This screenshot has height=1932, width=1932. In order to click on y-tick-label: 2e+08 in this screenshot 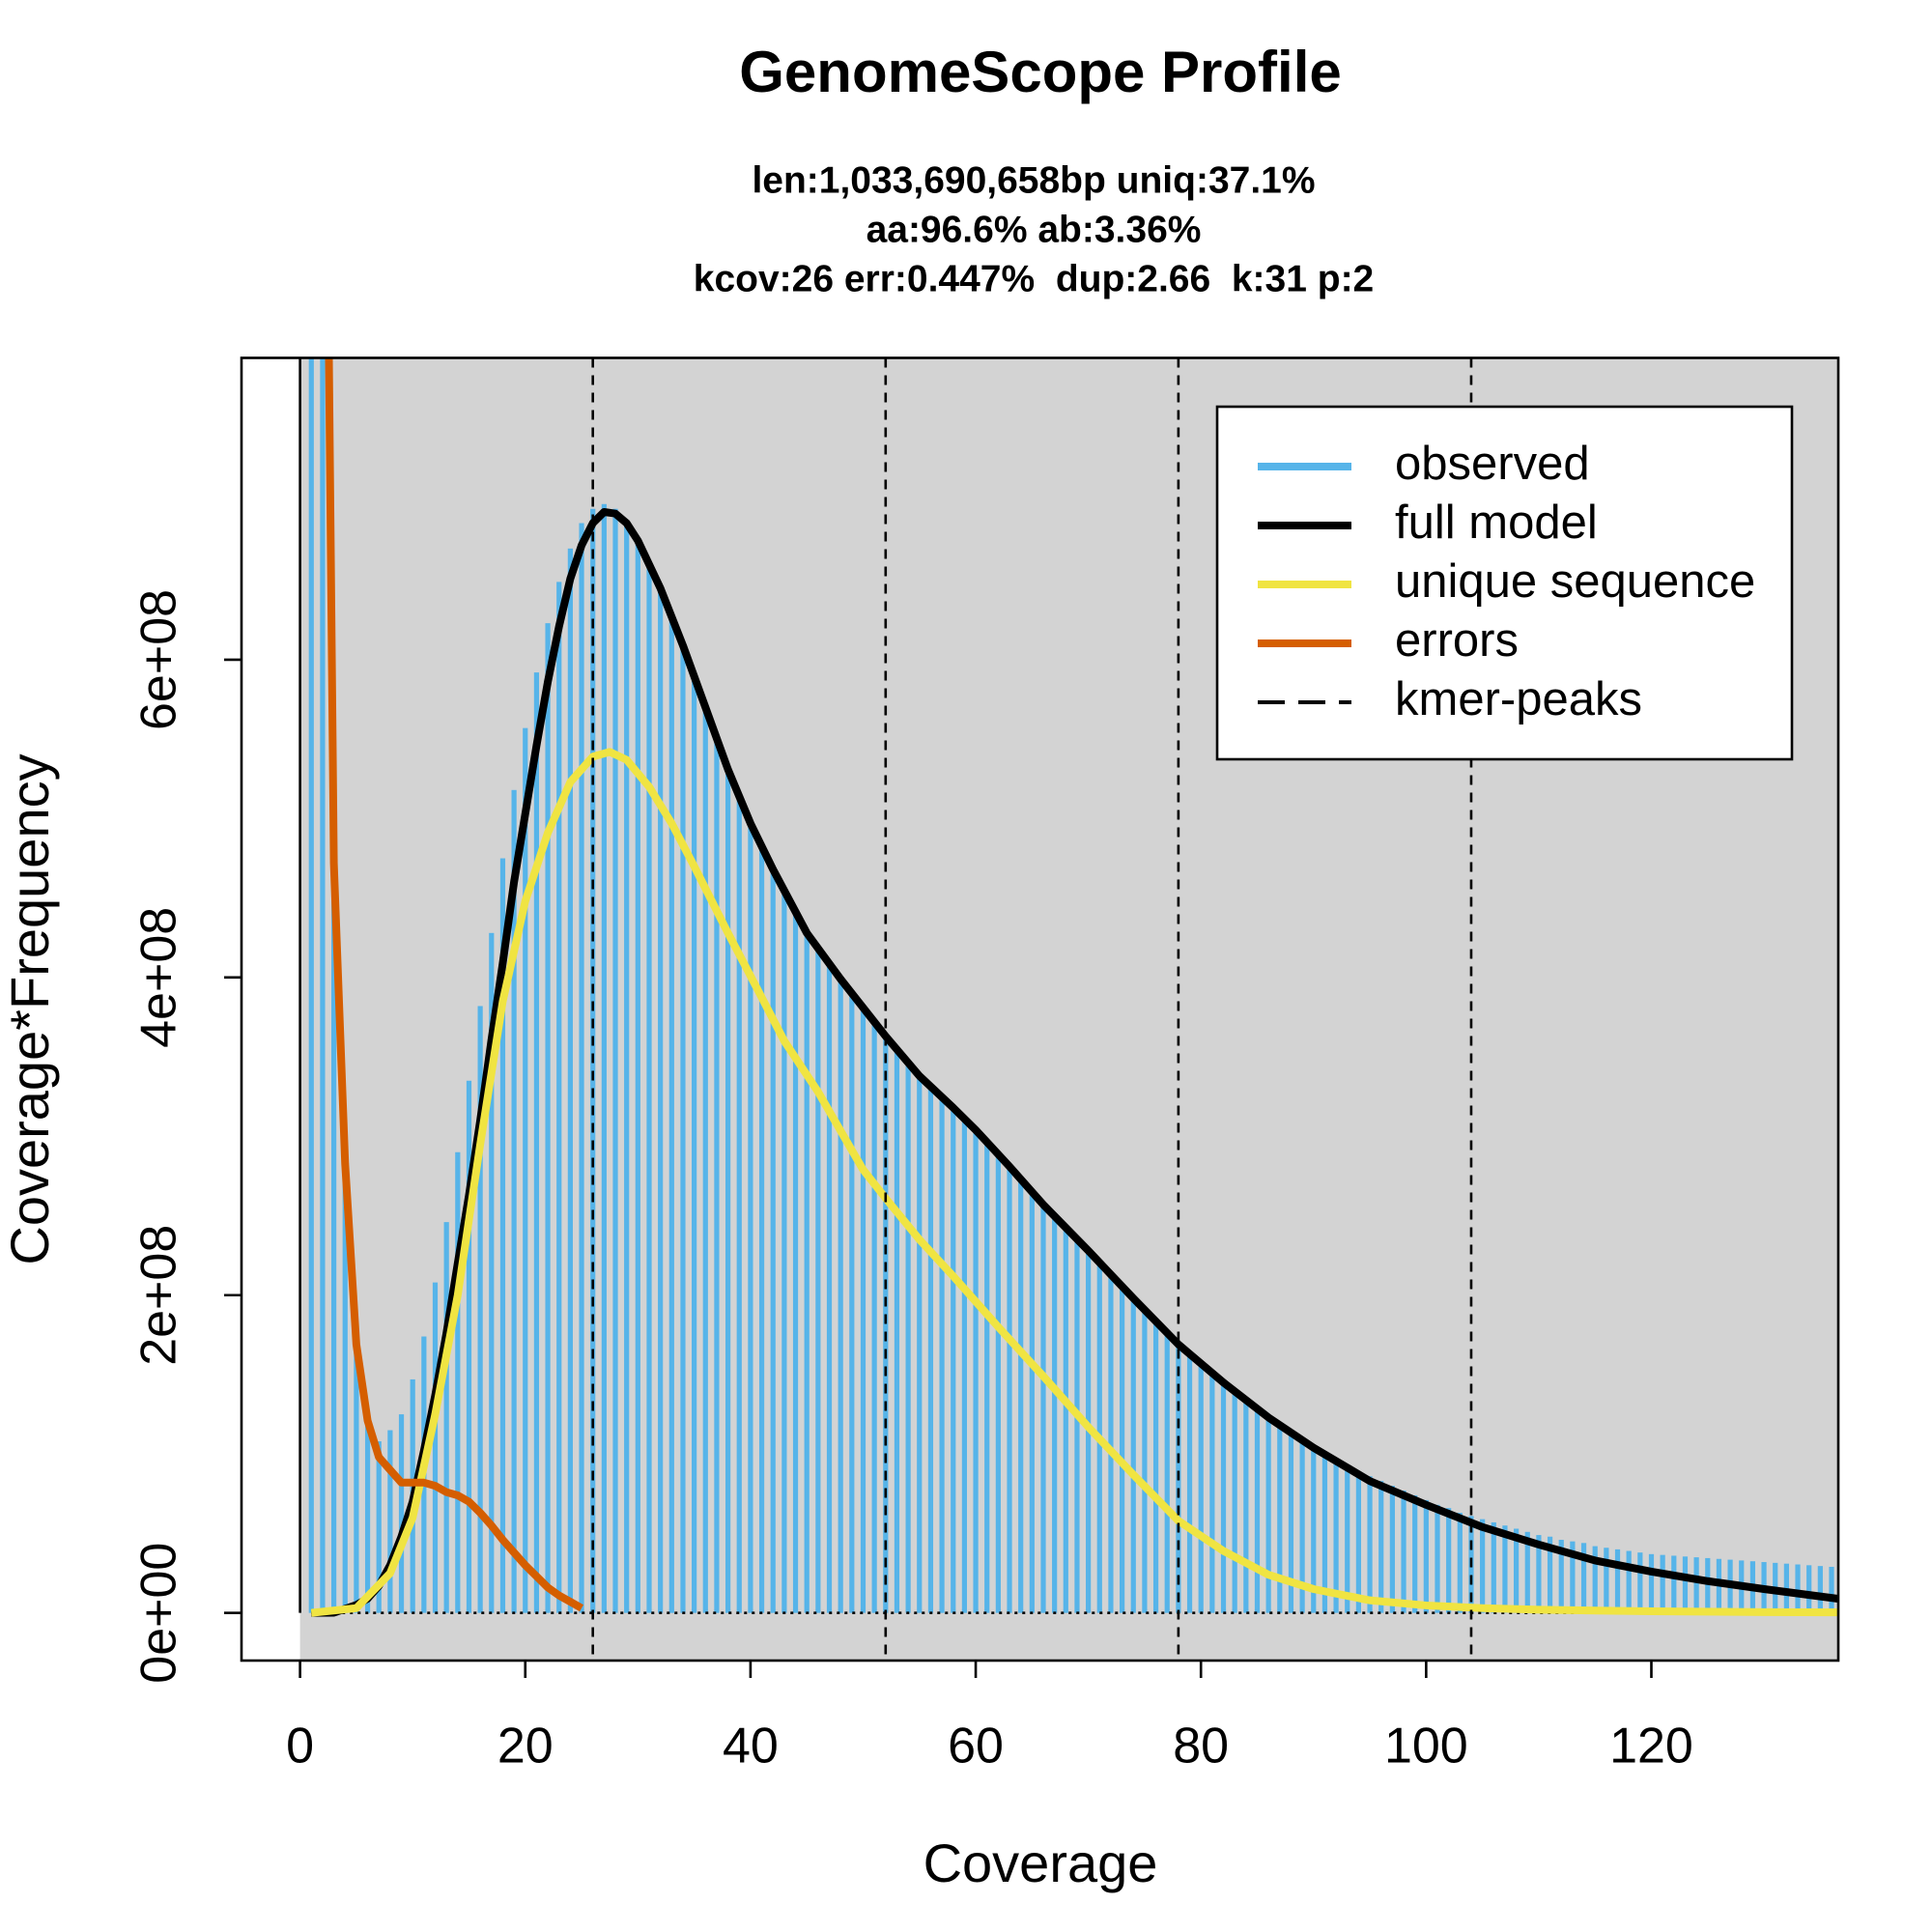, I will do `click(159, 1295)`.